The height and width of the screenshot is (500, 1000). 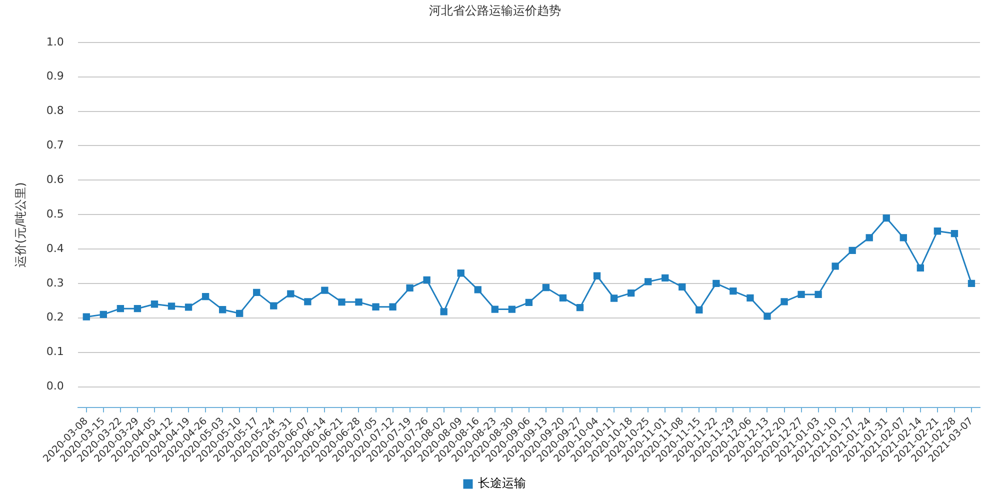 What do you see at coordinates (55, 248) in the screenshot?
I see `y-tick-label: 0.4` at bounding box center [55, 248].